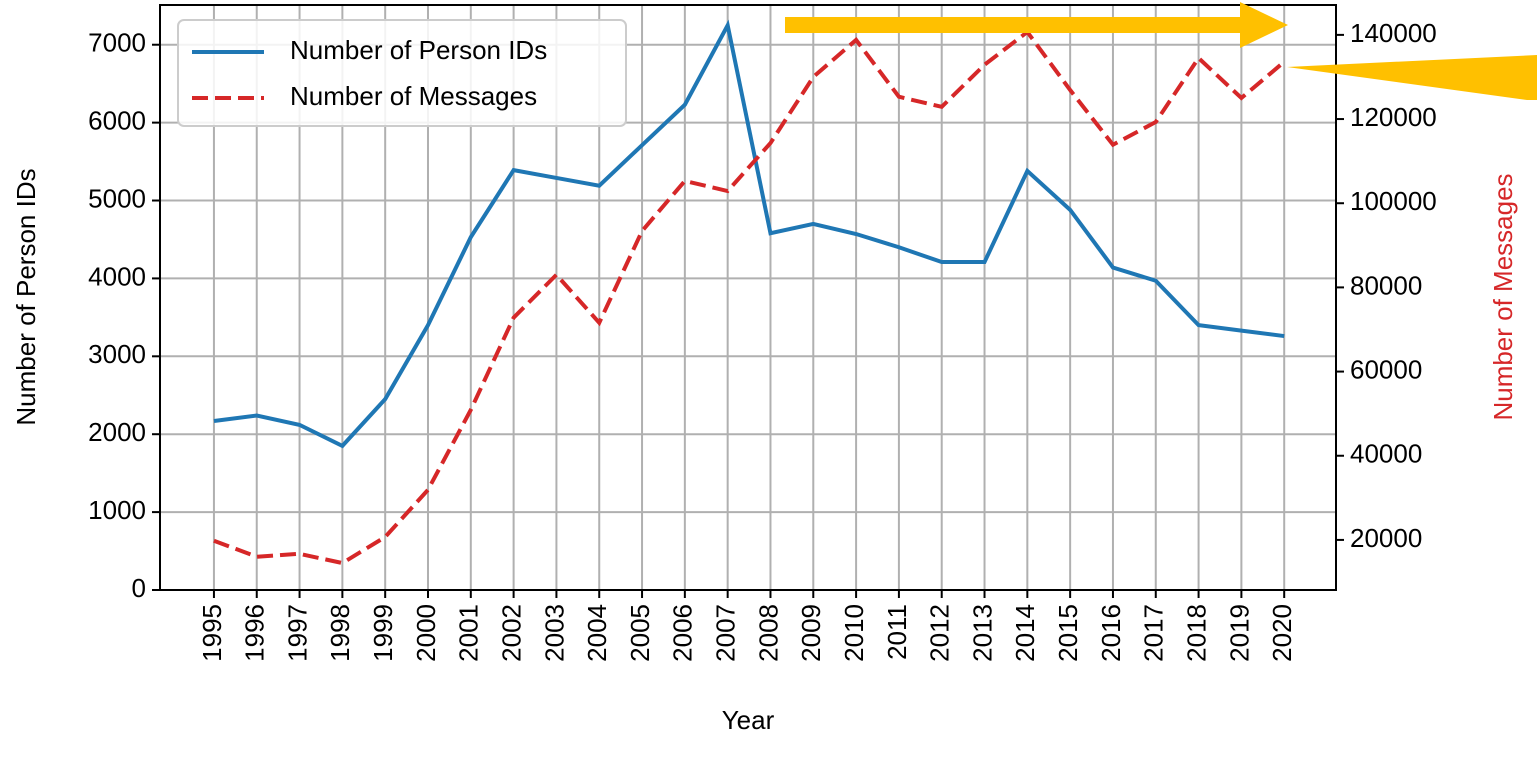 The height and width of the screenshot is (764, 1537). Describe the element at coordinates (117, 43) in the screenshot. I see `y-tick-label: 7000` at that location.